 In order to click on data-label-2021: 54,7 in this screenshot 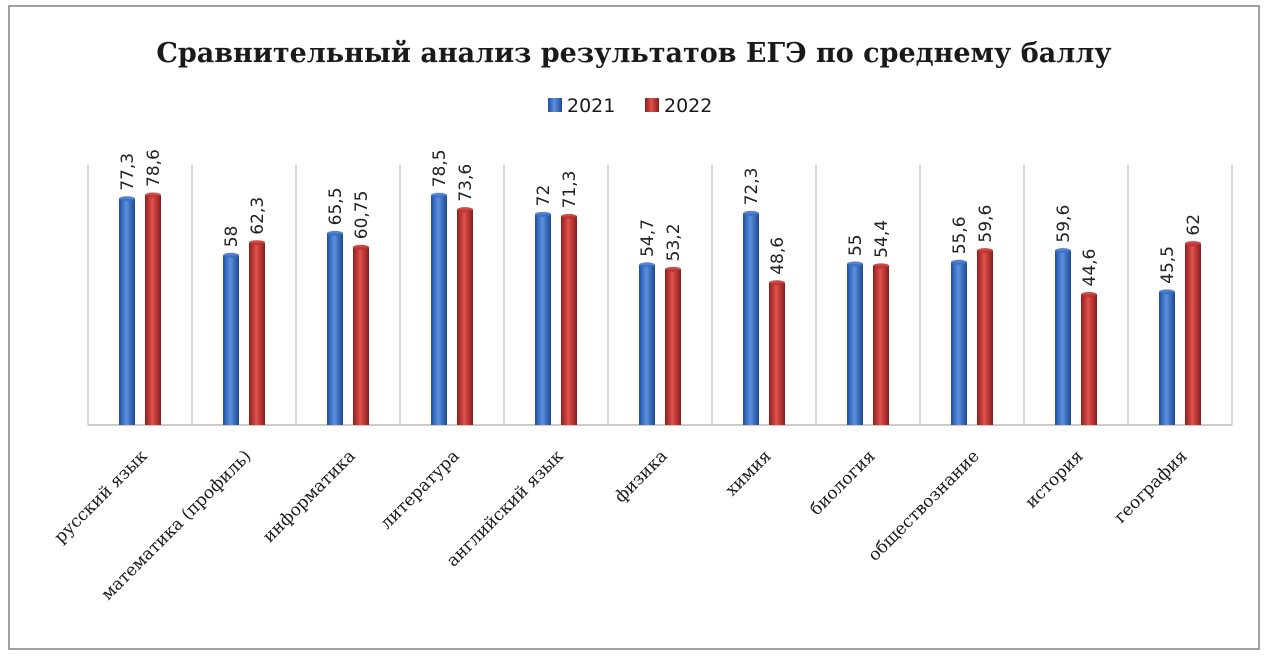, I will do `click(648, 238)`.